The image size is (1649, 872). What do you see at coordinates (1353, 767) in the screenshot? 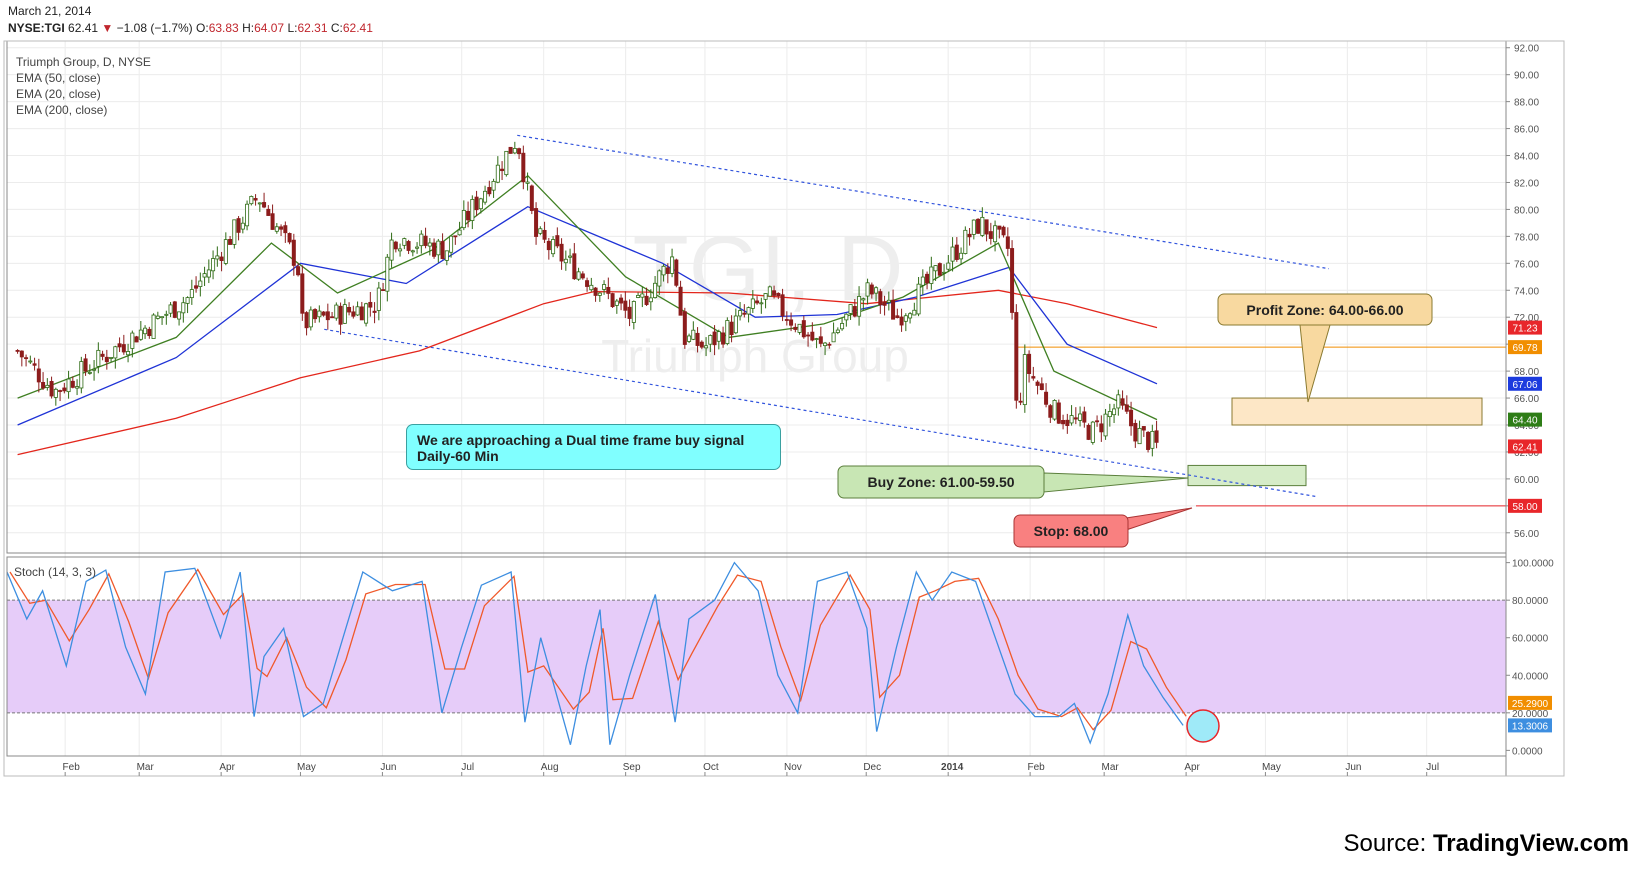
I see `time-tick-label: Jun` at bounding box center [1353, 767].